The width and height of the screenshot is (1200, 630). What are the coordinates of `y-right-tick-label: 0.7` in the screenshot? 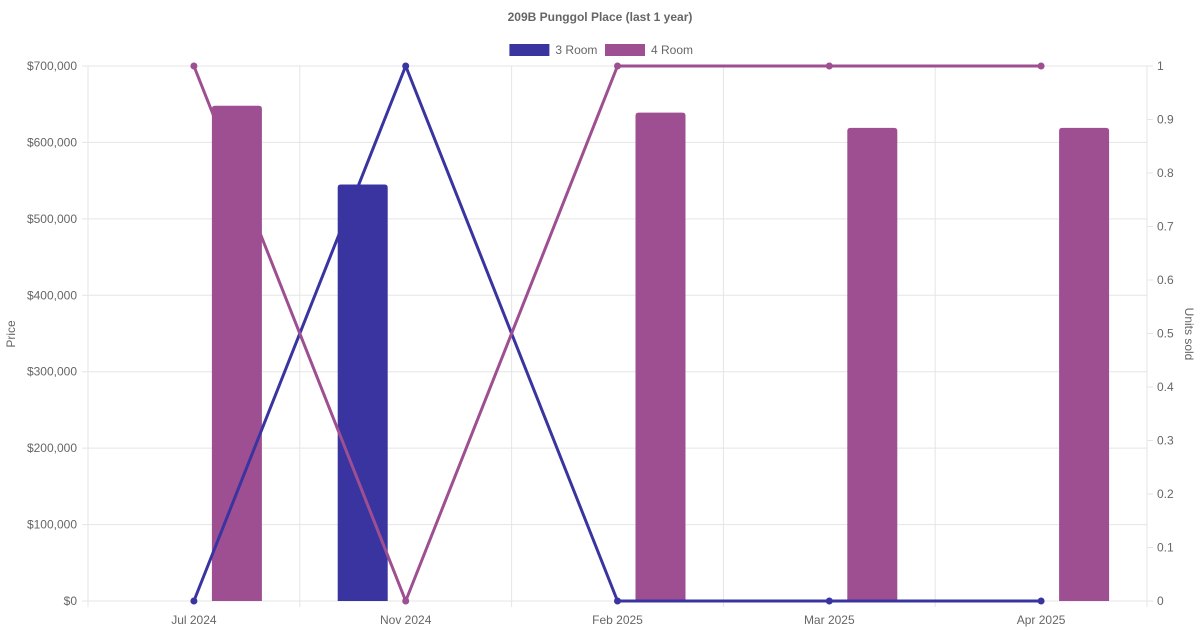 It's located at (1165, 227).